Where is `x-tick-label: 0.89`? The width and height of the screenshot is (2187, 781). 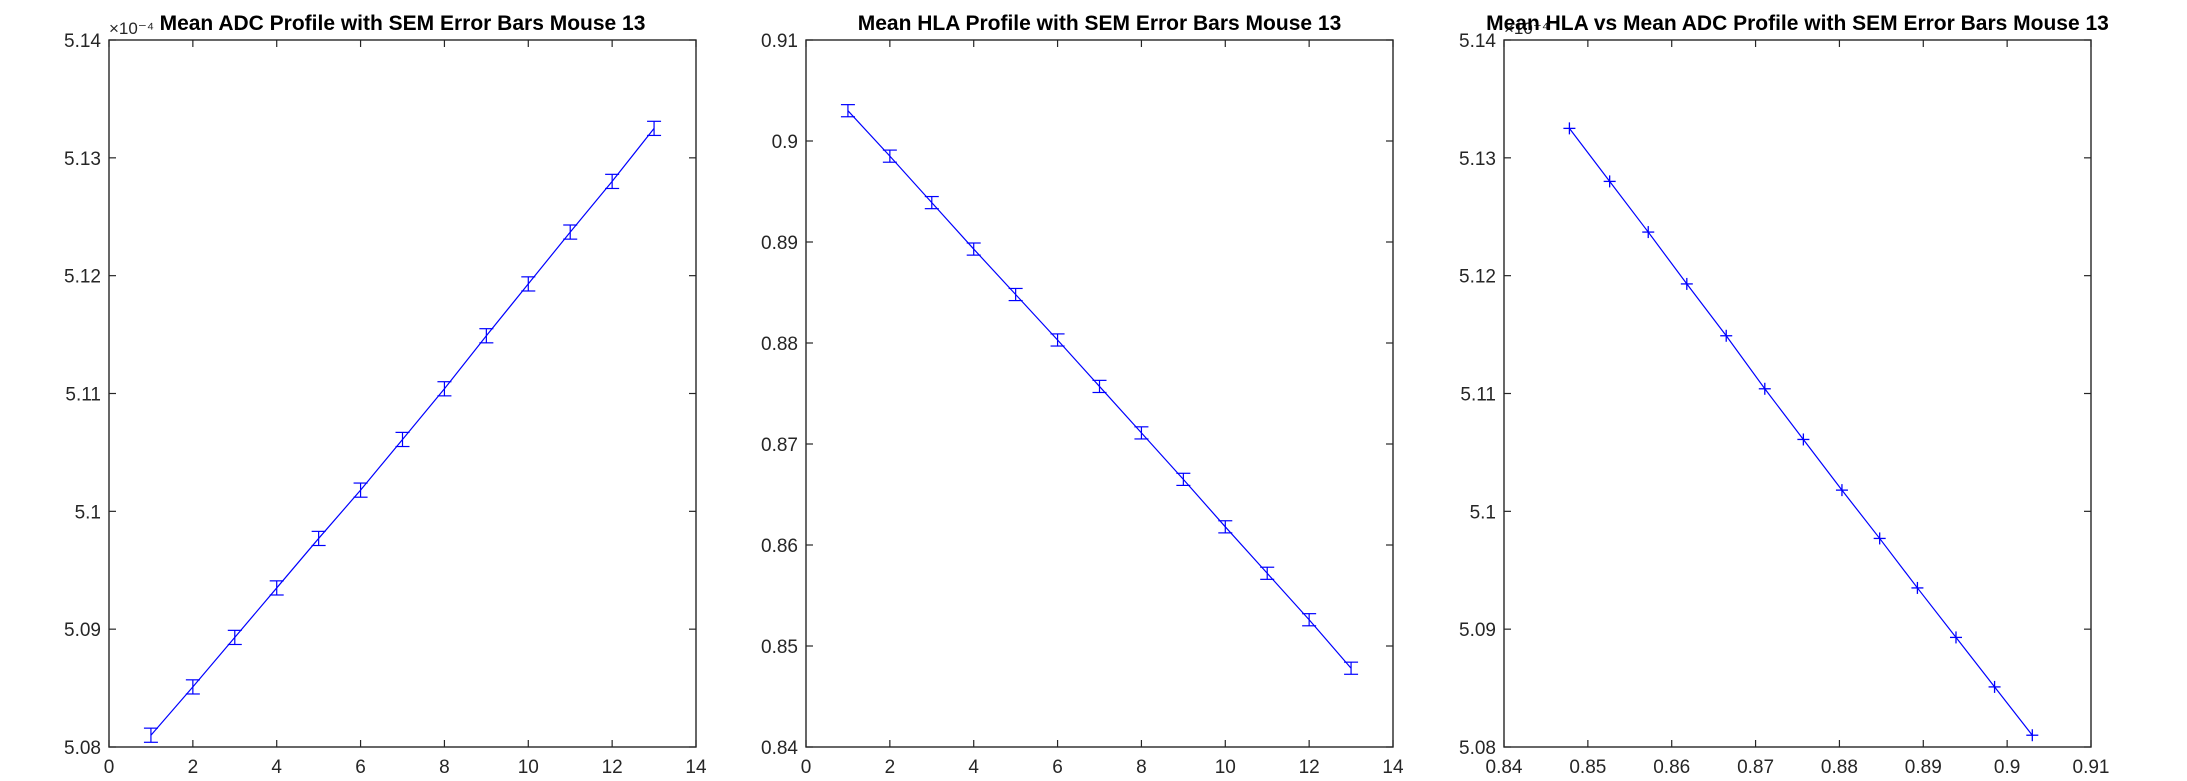 x-tick-label: 0.89 is located at coordinates (1923, 767).